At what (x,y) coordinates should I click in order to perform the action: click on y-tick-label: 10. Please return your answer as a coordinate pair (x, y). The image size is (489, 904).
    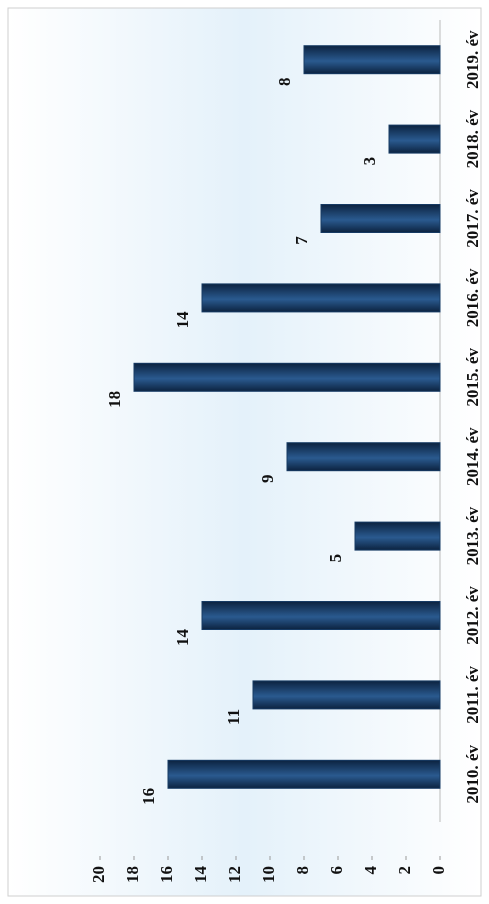
    Looking at the image, I should click on (268, 874).